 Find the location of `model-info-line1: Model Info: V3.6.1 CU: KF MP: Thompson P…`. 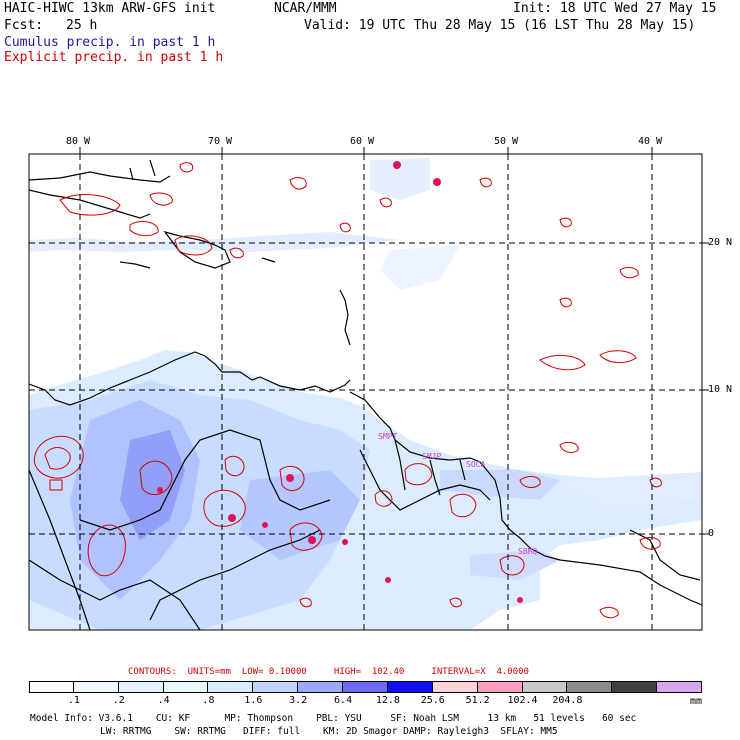

model-info-line1: Model Info: V3.6.1 CU: KF MP: Thompson P… is located at coordinates (333, 718).